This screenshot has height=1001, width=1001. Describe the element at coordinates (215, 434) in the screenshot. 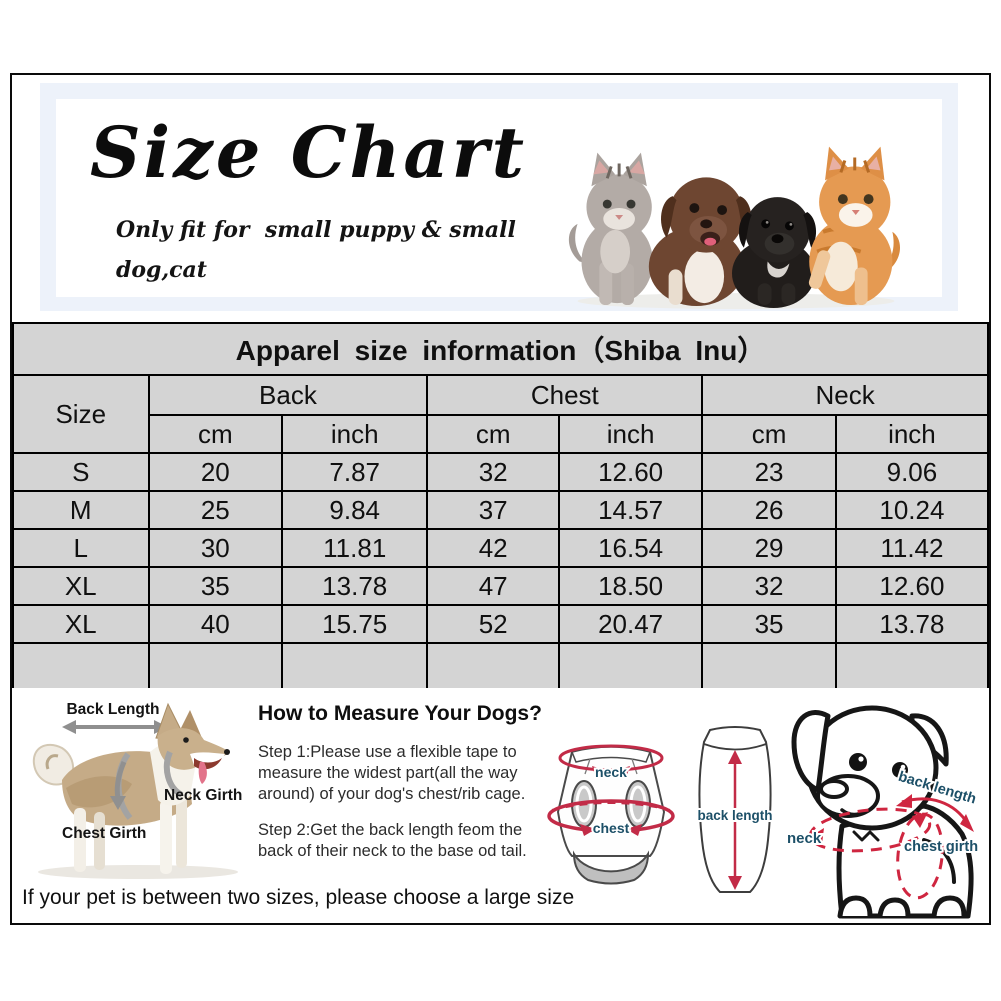

I see `header-back-cm: cm` at that location.